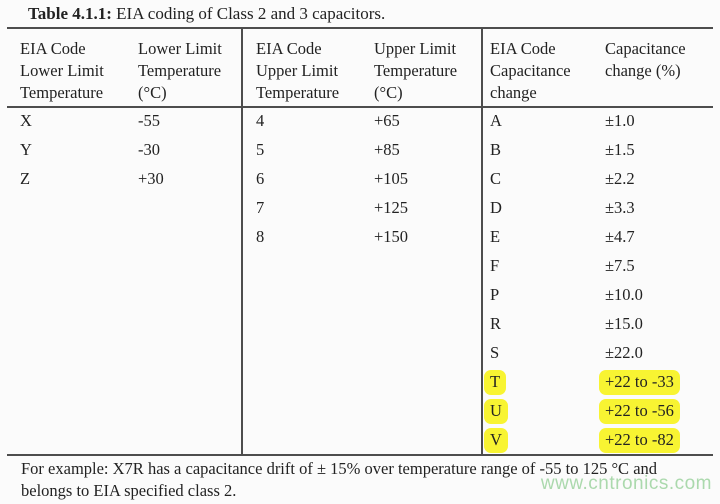  I want to click on table-row: 6 +105, so click(365, 178).